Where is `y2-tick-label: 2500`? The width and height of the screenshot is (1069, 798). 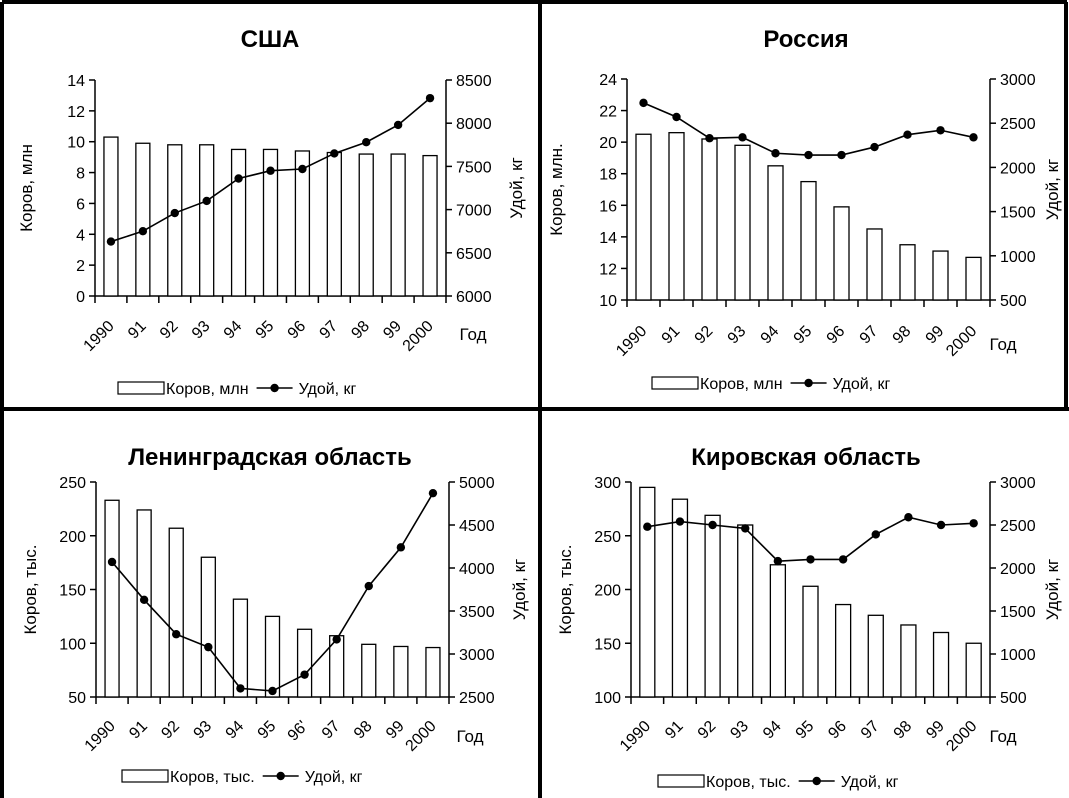
y2-tick-label: 2500 is located at coordinates (1018, 526).